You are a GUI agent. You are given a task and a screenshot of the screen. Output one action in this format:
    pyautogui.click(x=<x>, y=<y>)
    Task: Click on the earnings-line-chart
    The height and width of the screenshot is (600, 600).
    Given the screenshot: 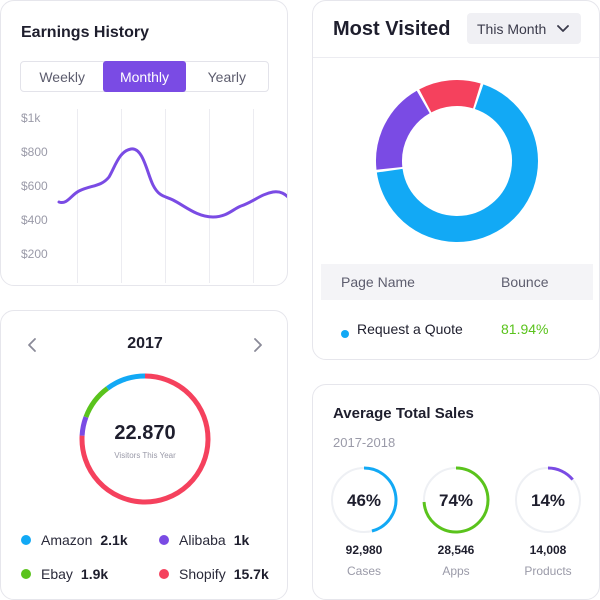 What is the action you would take?
    pyautogui.click(x=172, y=183)
    